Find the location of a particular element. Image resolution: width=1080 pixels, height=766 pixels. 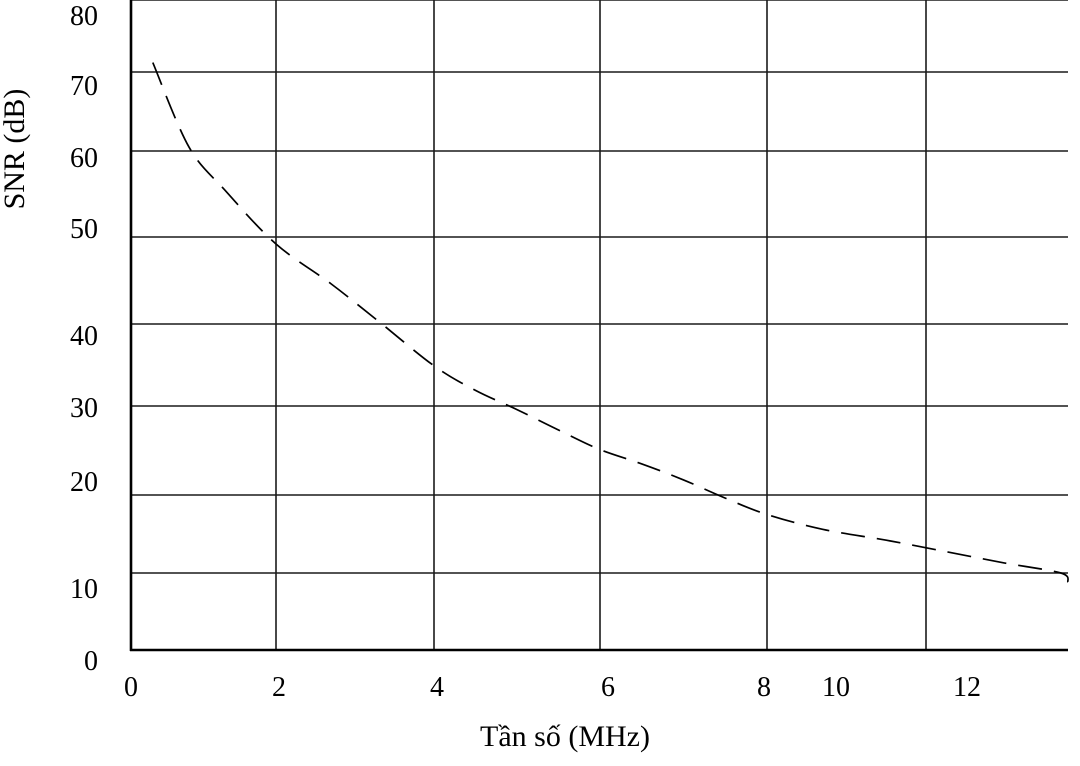

x-tick-label-4: 4 is located at coordinates (437, 687).